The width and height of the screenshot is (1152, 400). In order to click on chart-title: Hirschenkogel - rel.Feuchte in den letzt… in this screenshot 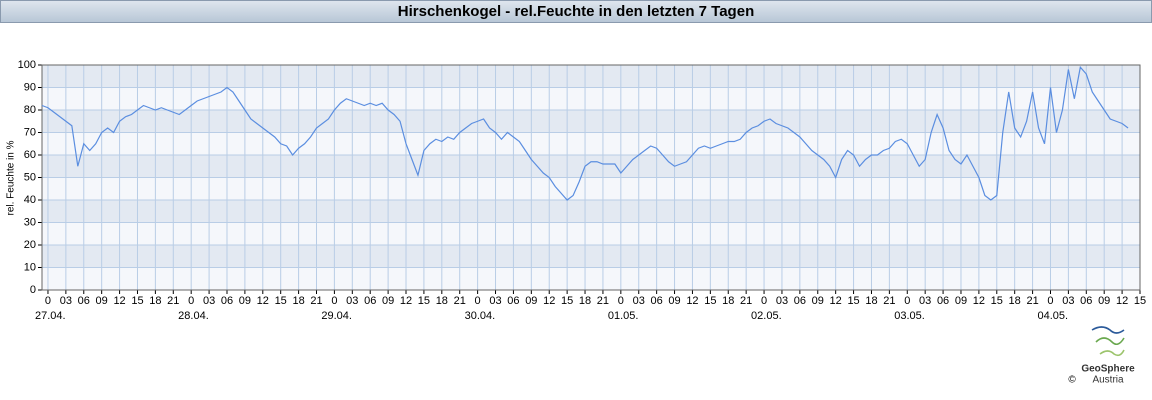, I will do `click(576, 11)`.